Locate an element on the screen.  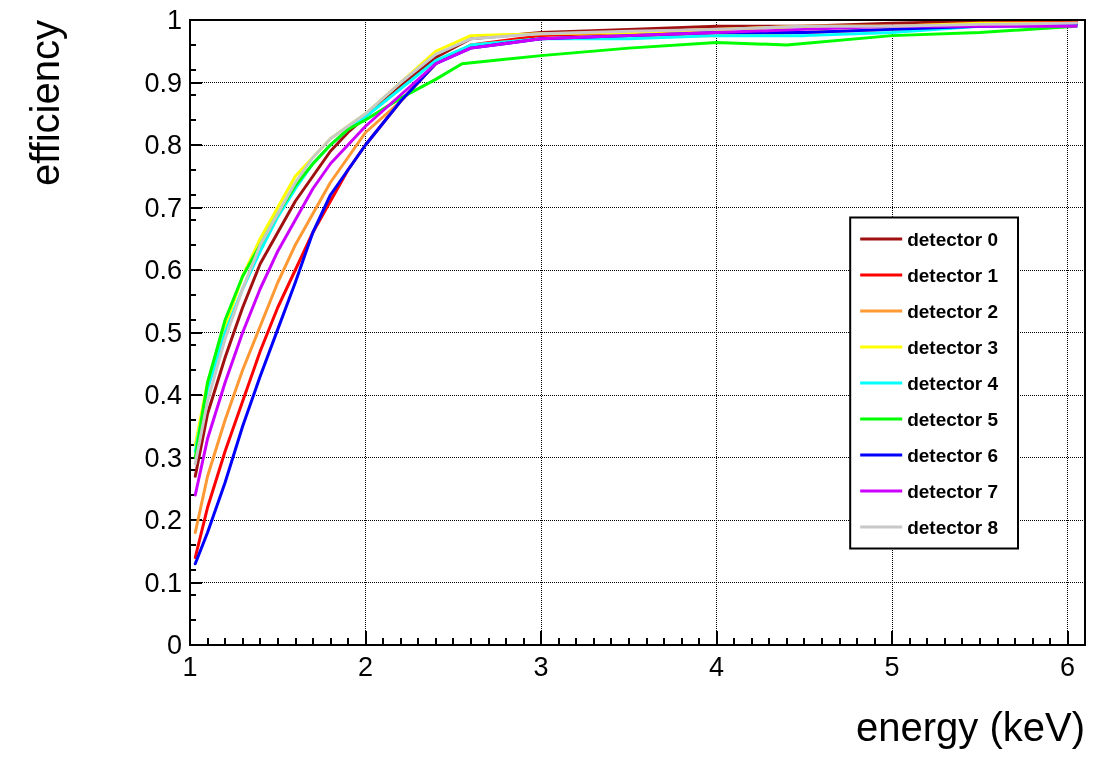
legend-label: detector 0 is located at coordinates (953, 239).